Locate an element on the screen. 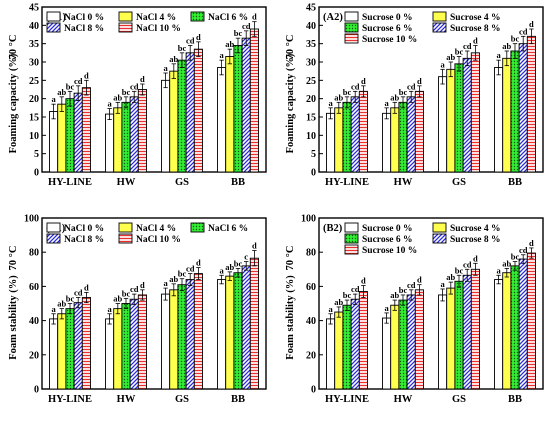 This screenshot has height=424, width=550. temperature-label: 70 °C is located at coordinates (290, 258).